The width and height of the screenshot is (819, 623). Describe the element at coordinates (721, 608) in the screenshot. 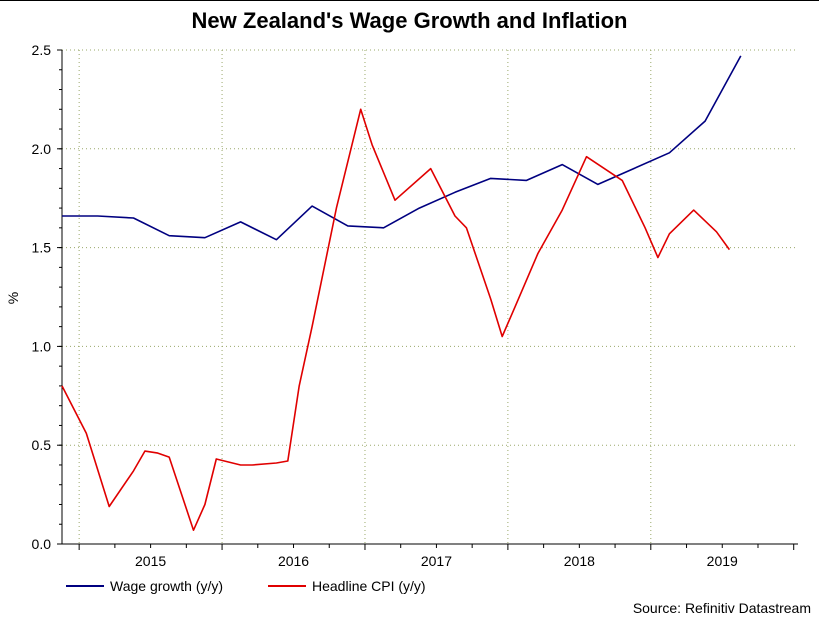

I see `source-note: Source: Refinitiv Datastream` at that location.